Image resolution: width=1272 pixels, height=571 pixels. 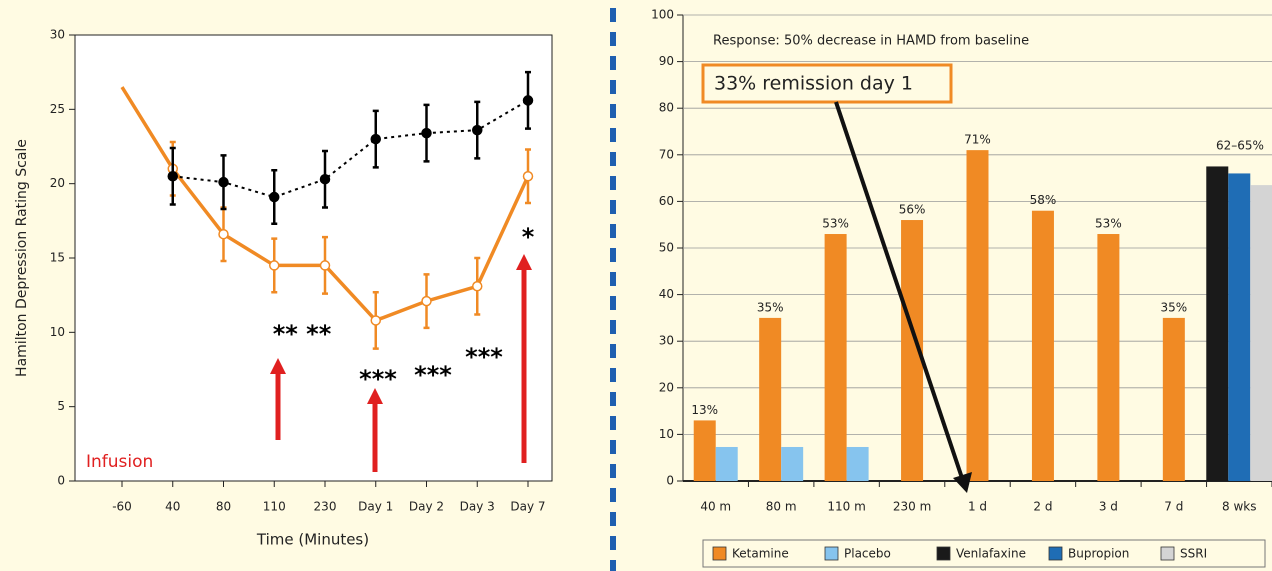 What do you see at coordinates (1108, 507) in the screenshot?
I see `x-tick-label: 3 d` at bounding box center [1108, 507].